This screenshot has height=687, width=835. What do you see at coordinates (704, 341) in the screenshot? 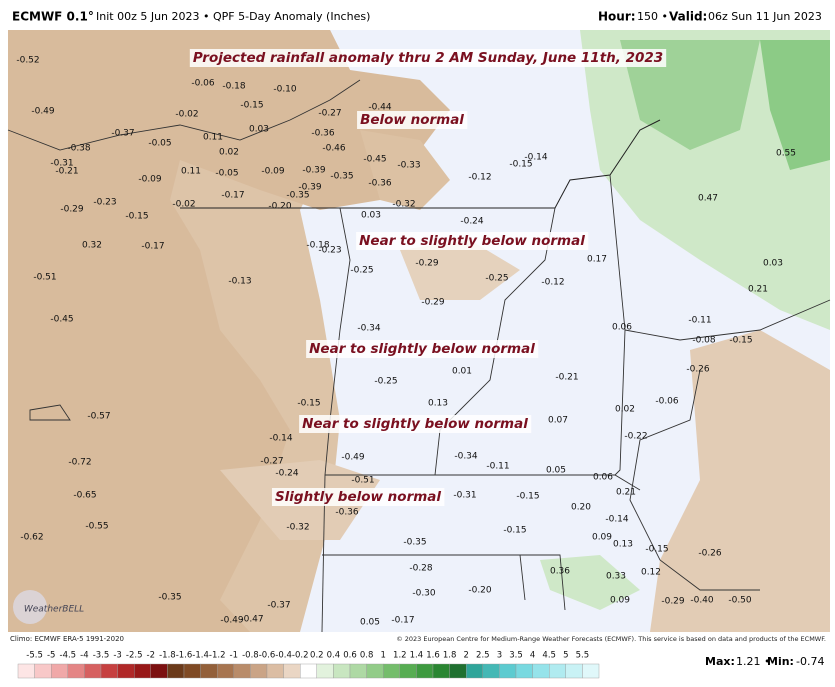
I see `anomaly-label: -0.08` at bounding box center [704, 341].